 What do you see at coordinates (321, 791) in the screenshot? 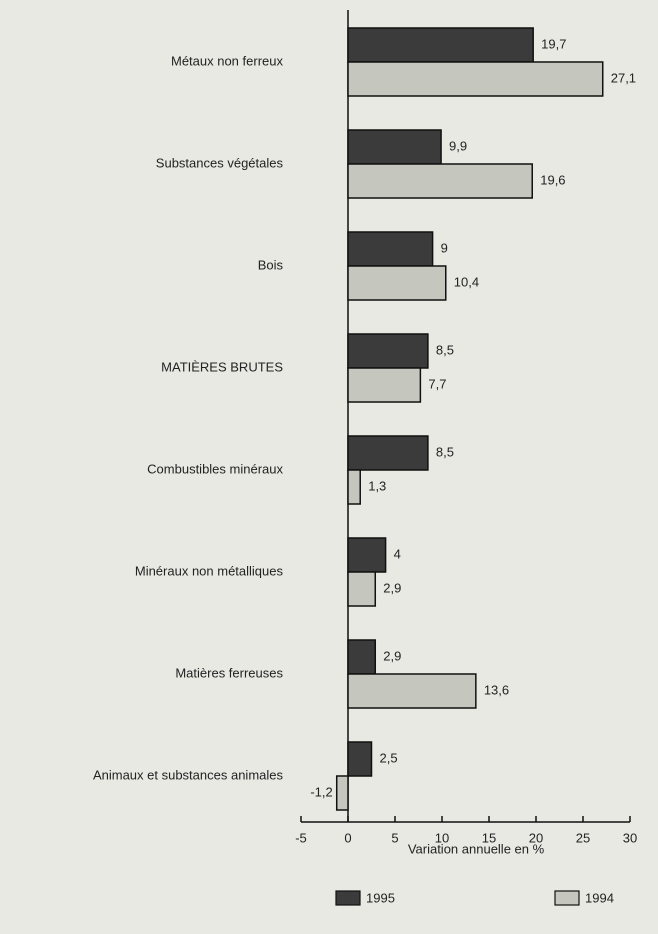
I see `value-label: -1,2` at bounding box center [321, 791].